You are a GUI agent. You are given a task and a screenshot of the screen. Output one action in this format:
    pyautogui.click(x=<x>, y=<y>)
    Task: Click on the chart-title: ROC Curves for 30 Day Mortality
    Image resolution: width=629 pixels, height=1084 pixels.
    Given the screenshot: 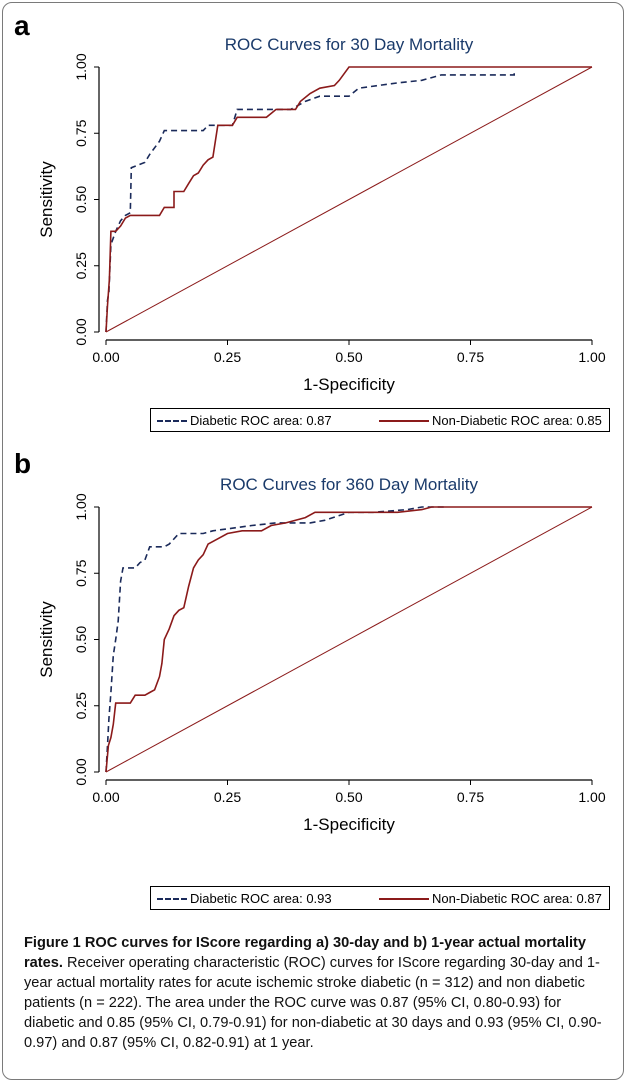 What is the action you would take?
    pyautogui.click(x=349, y=44)
    